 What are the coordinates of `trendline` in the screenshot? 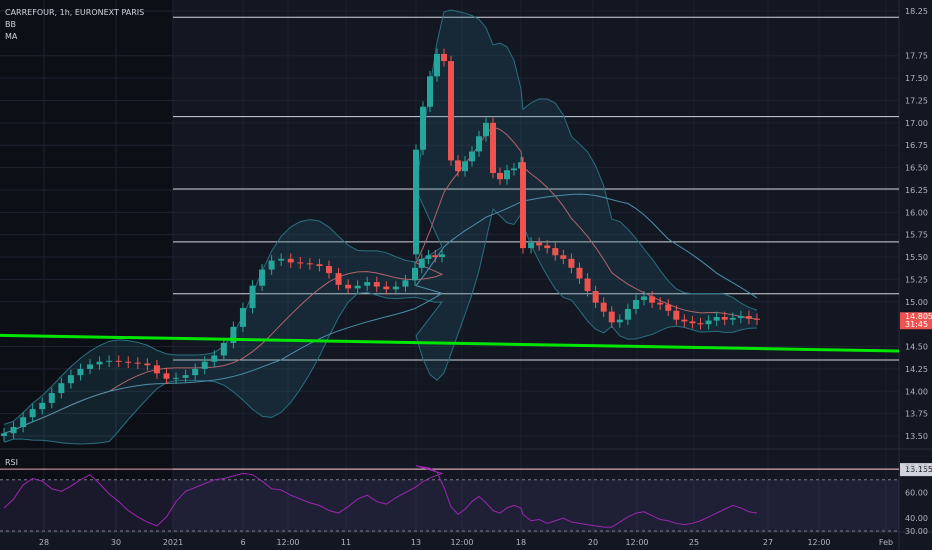 It's located at (450, 343).